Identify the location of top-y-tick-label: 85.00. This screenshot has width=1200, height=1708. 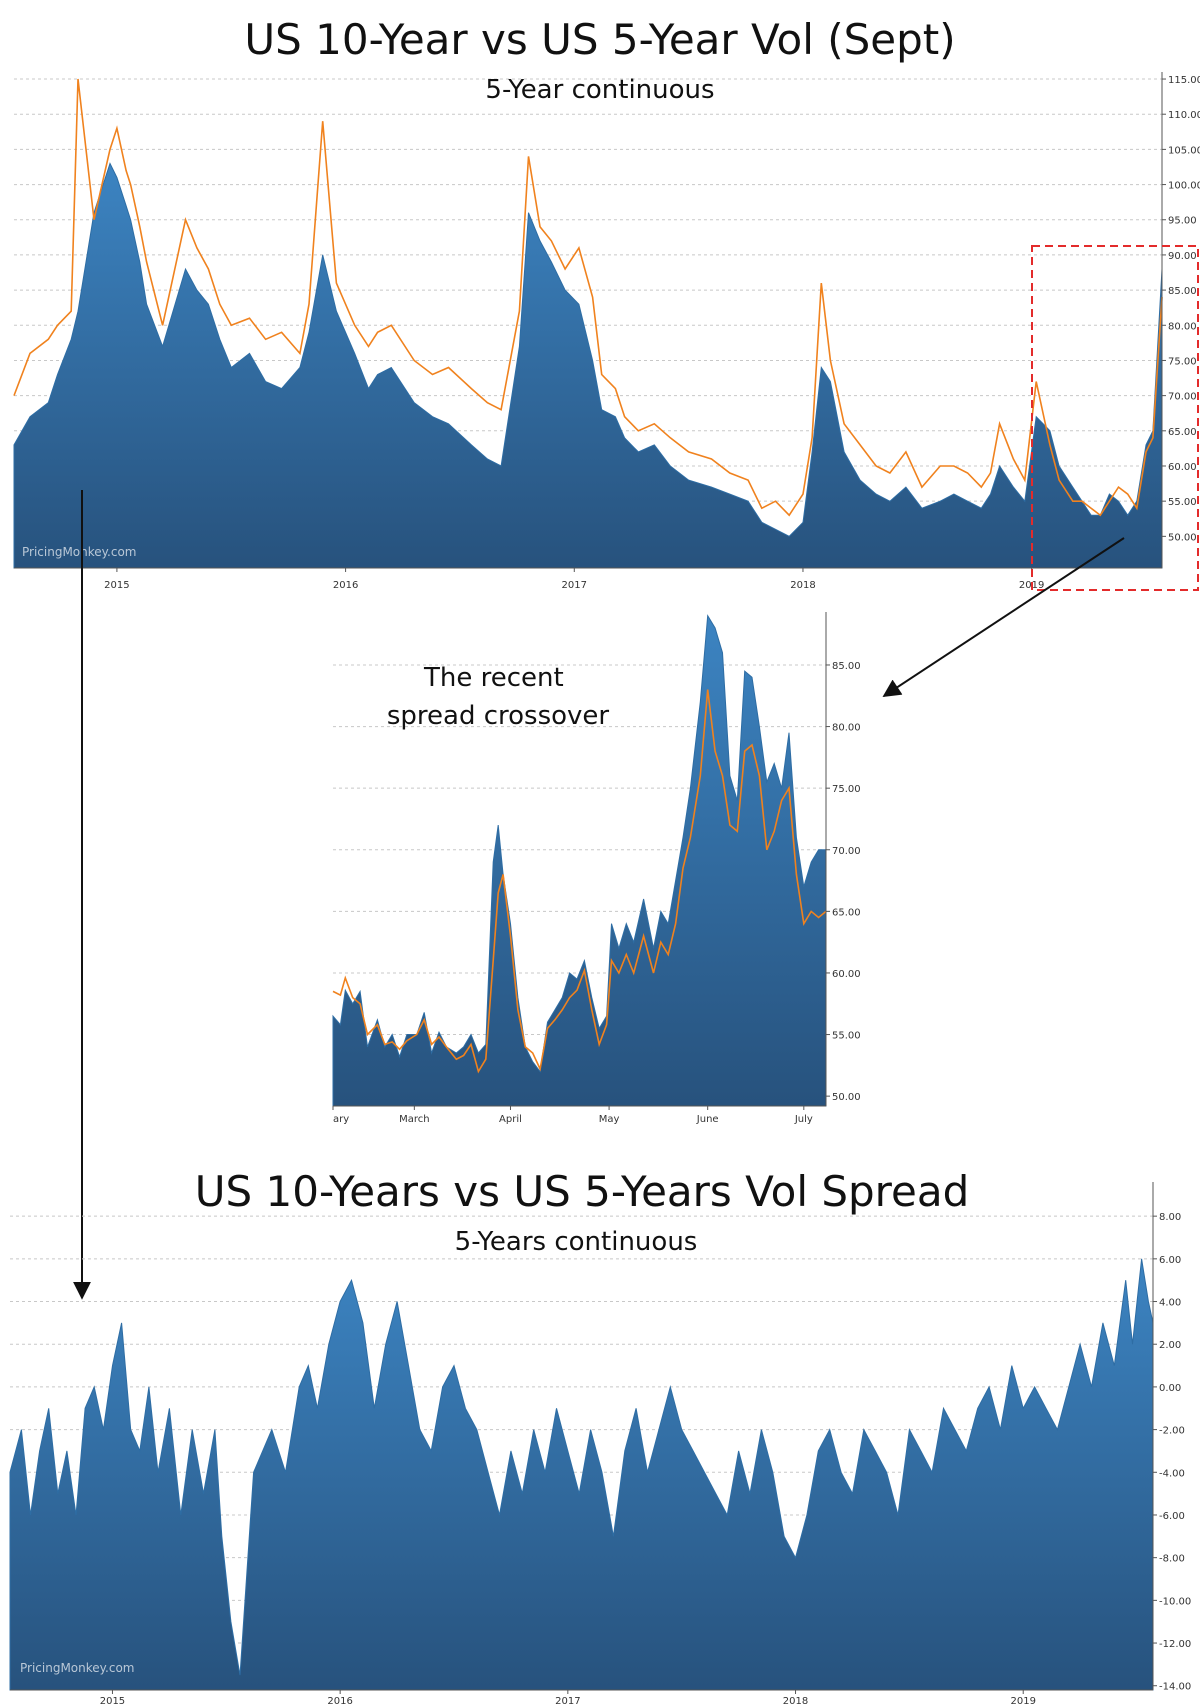
(1182, 291).